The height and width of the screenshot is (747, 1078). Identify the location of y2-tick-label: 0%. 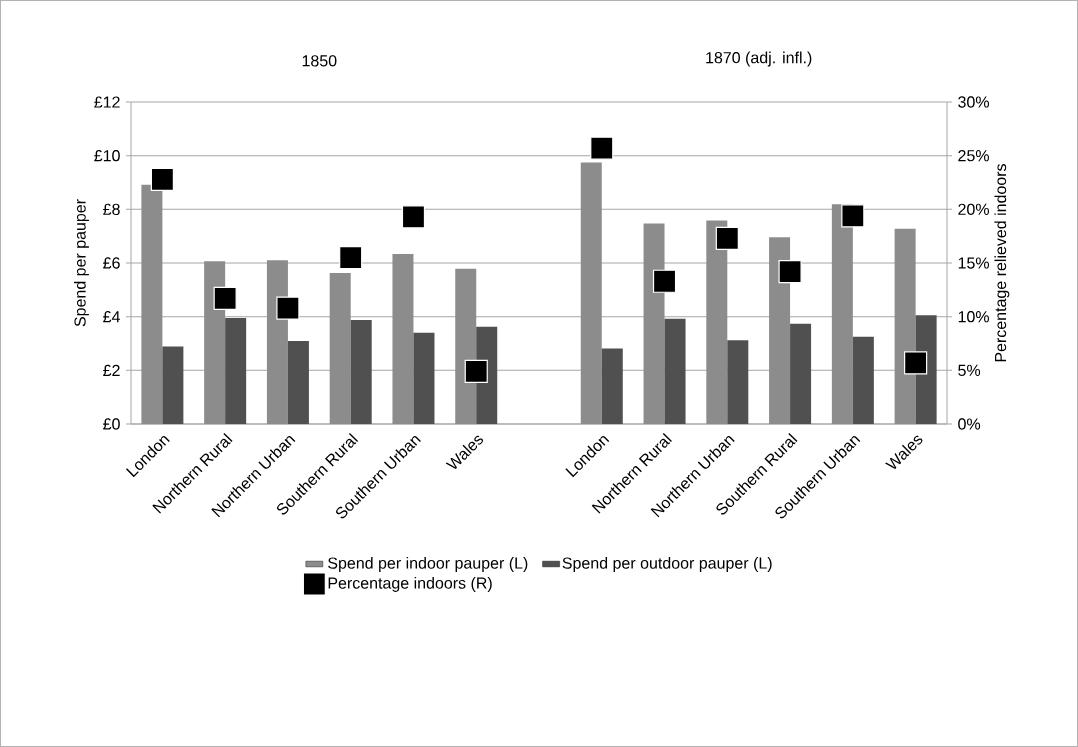
(969, 424).